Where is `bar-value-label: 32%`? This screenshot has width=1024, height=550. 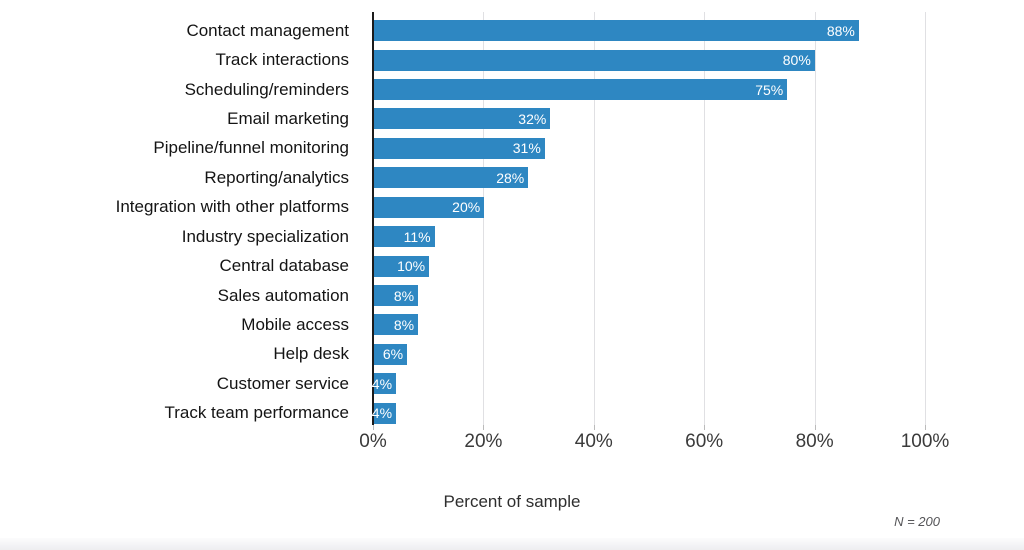 bar-value-label: 32% is located at coordinates (532, 118).